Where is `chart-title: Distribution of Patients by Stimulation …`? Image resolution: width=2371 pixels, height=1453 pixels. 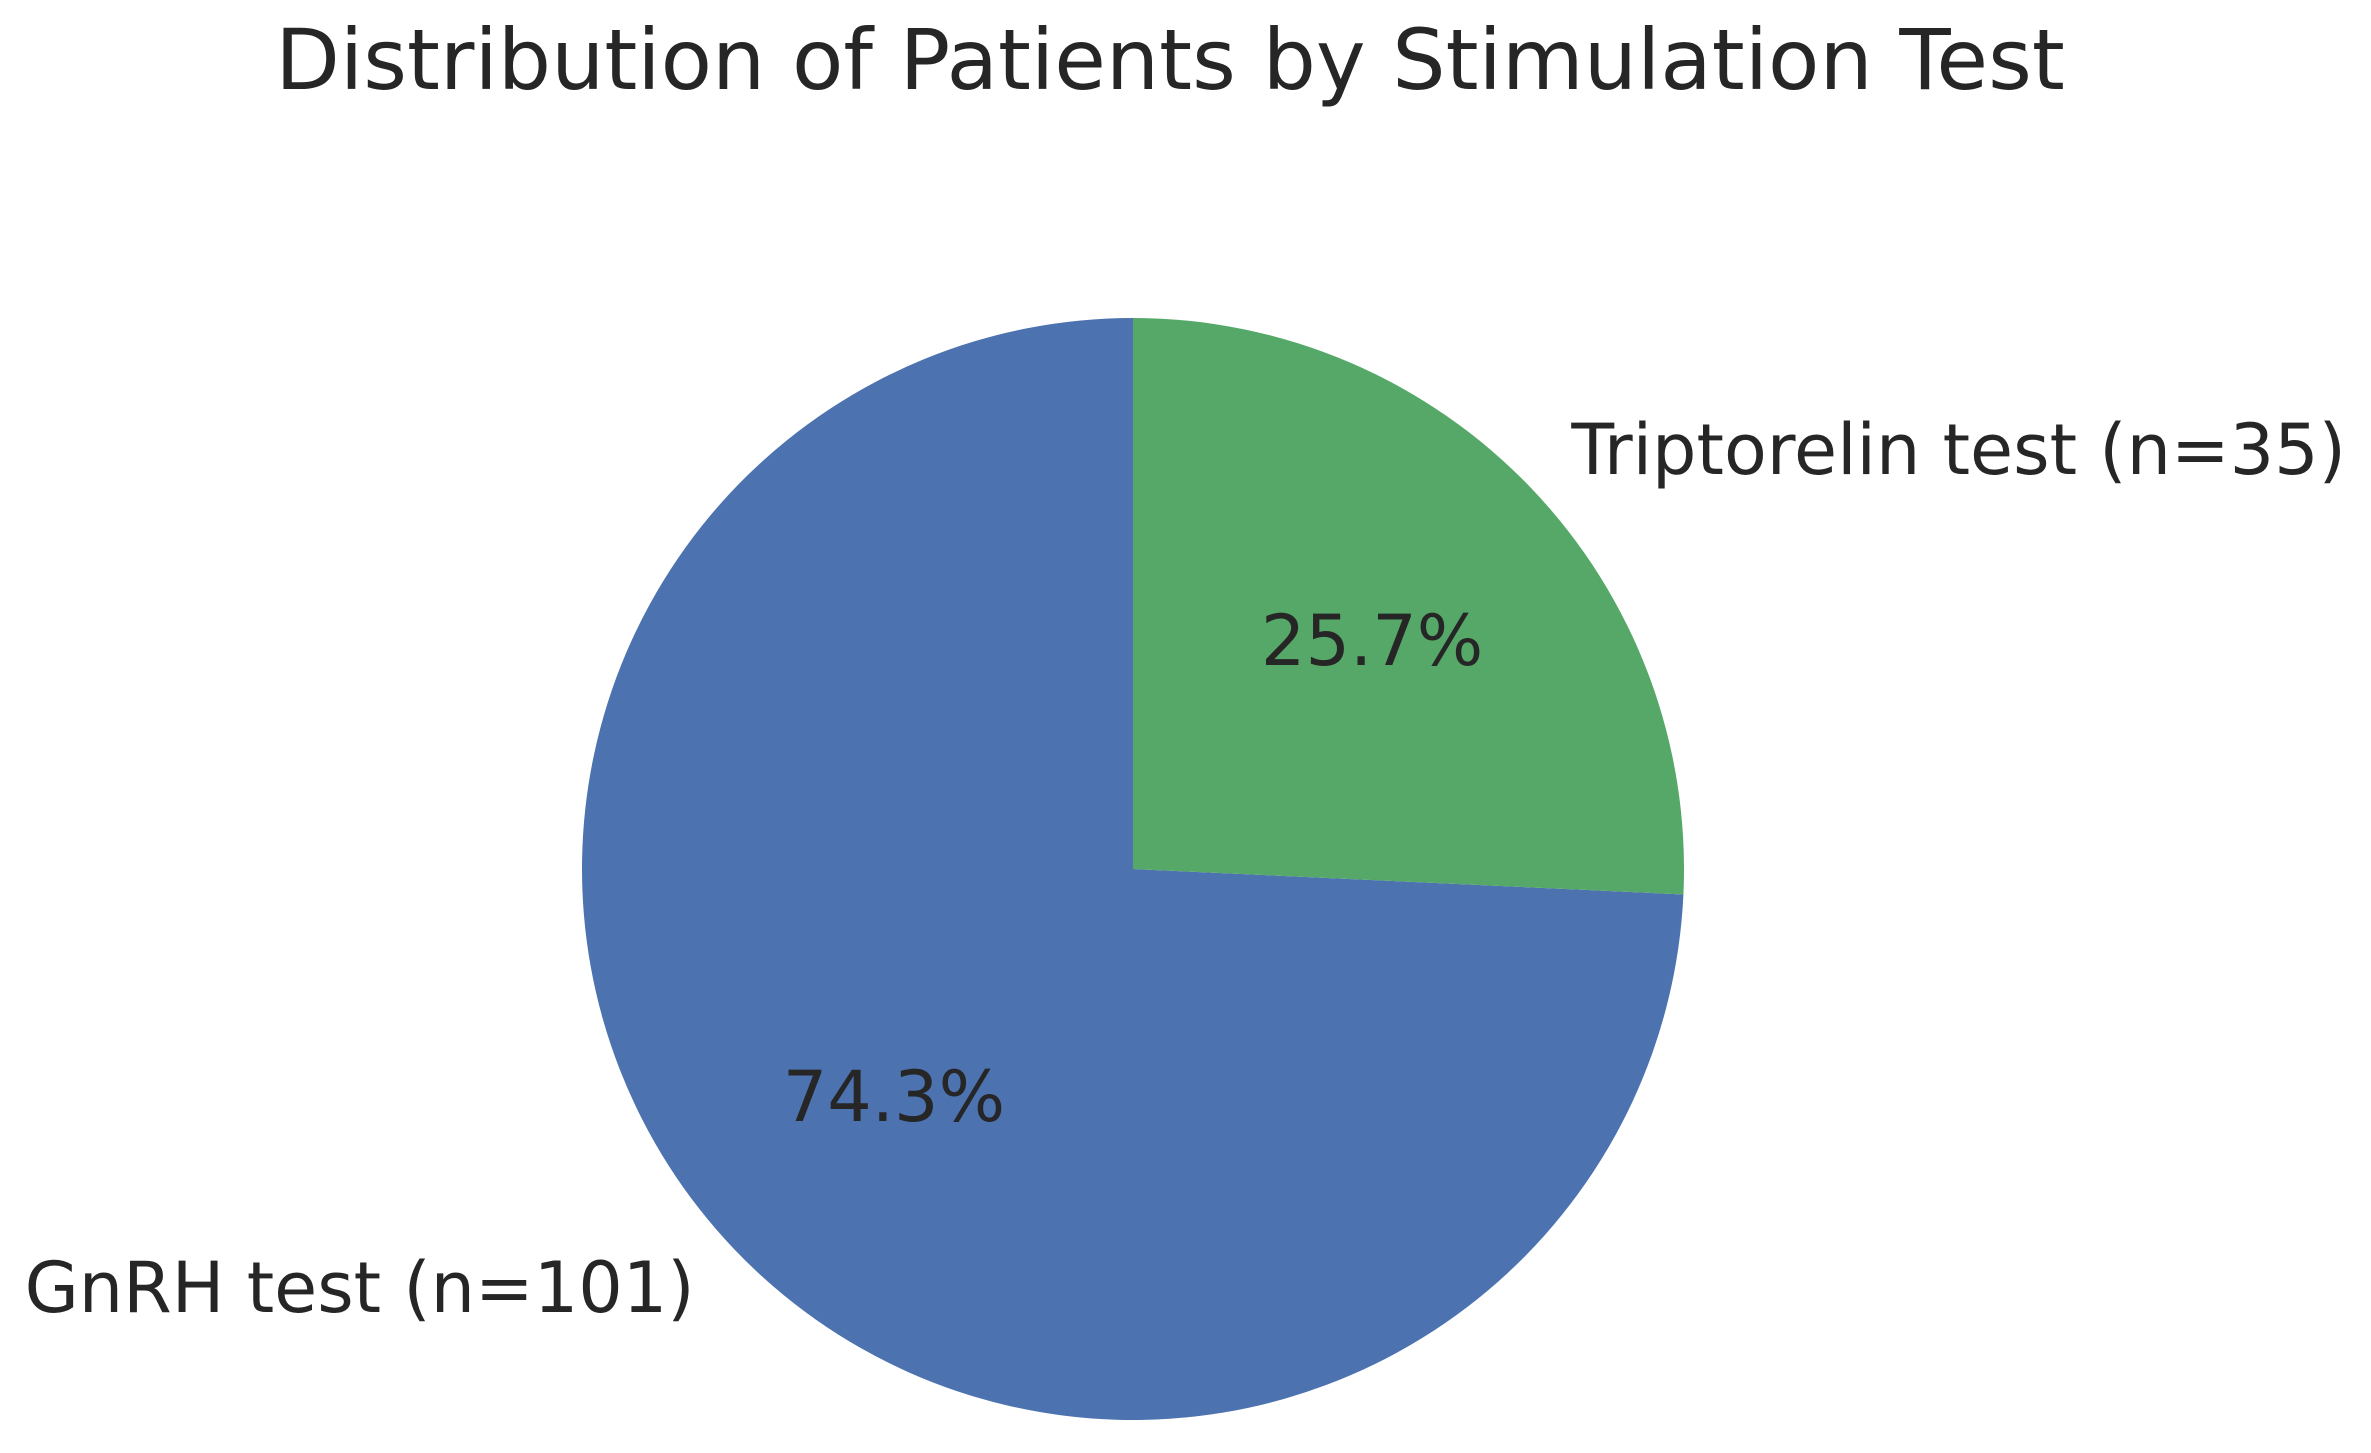
chart-title: Distribution of Patients by Stimulation … is located at coordinates (1170, 60).